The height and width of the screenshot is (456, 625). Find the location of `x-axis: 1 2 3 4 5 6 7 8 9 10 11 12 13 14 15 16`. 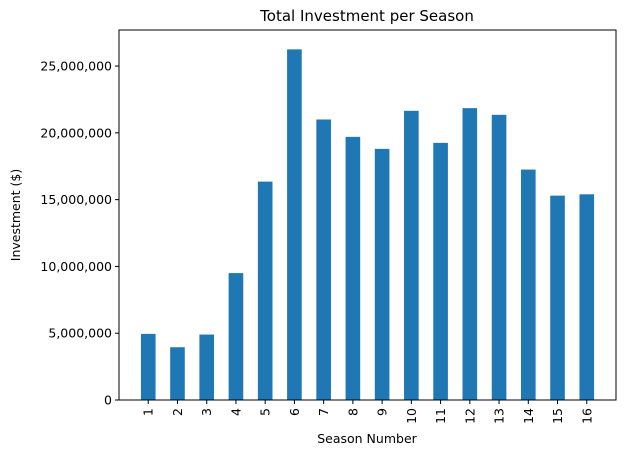

x-axis: 1 2 3 4 5 6 7 8 9 10 11 12 13 14 15 16 is located at coordinates (367, 412).